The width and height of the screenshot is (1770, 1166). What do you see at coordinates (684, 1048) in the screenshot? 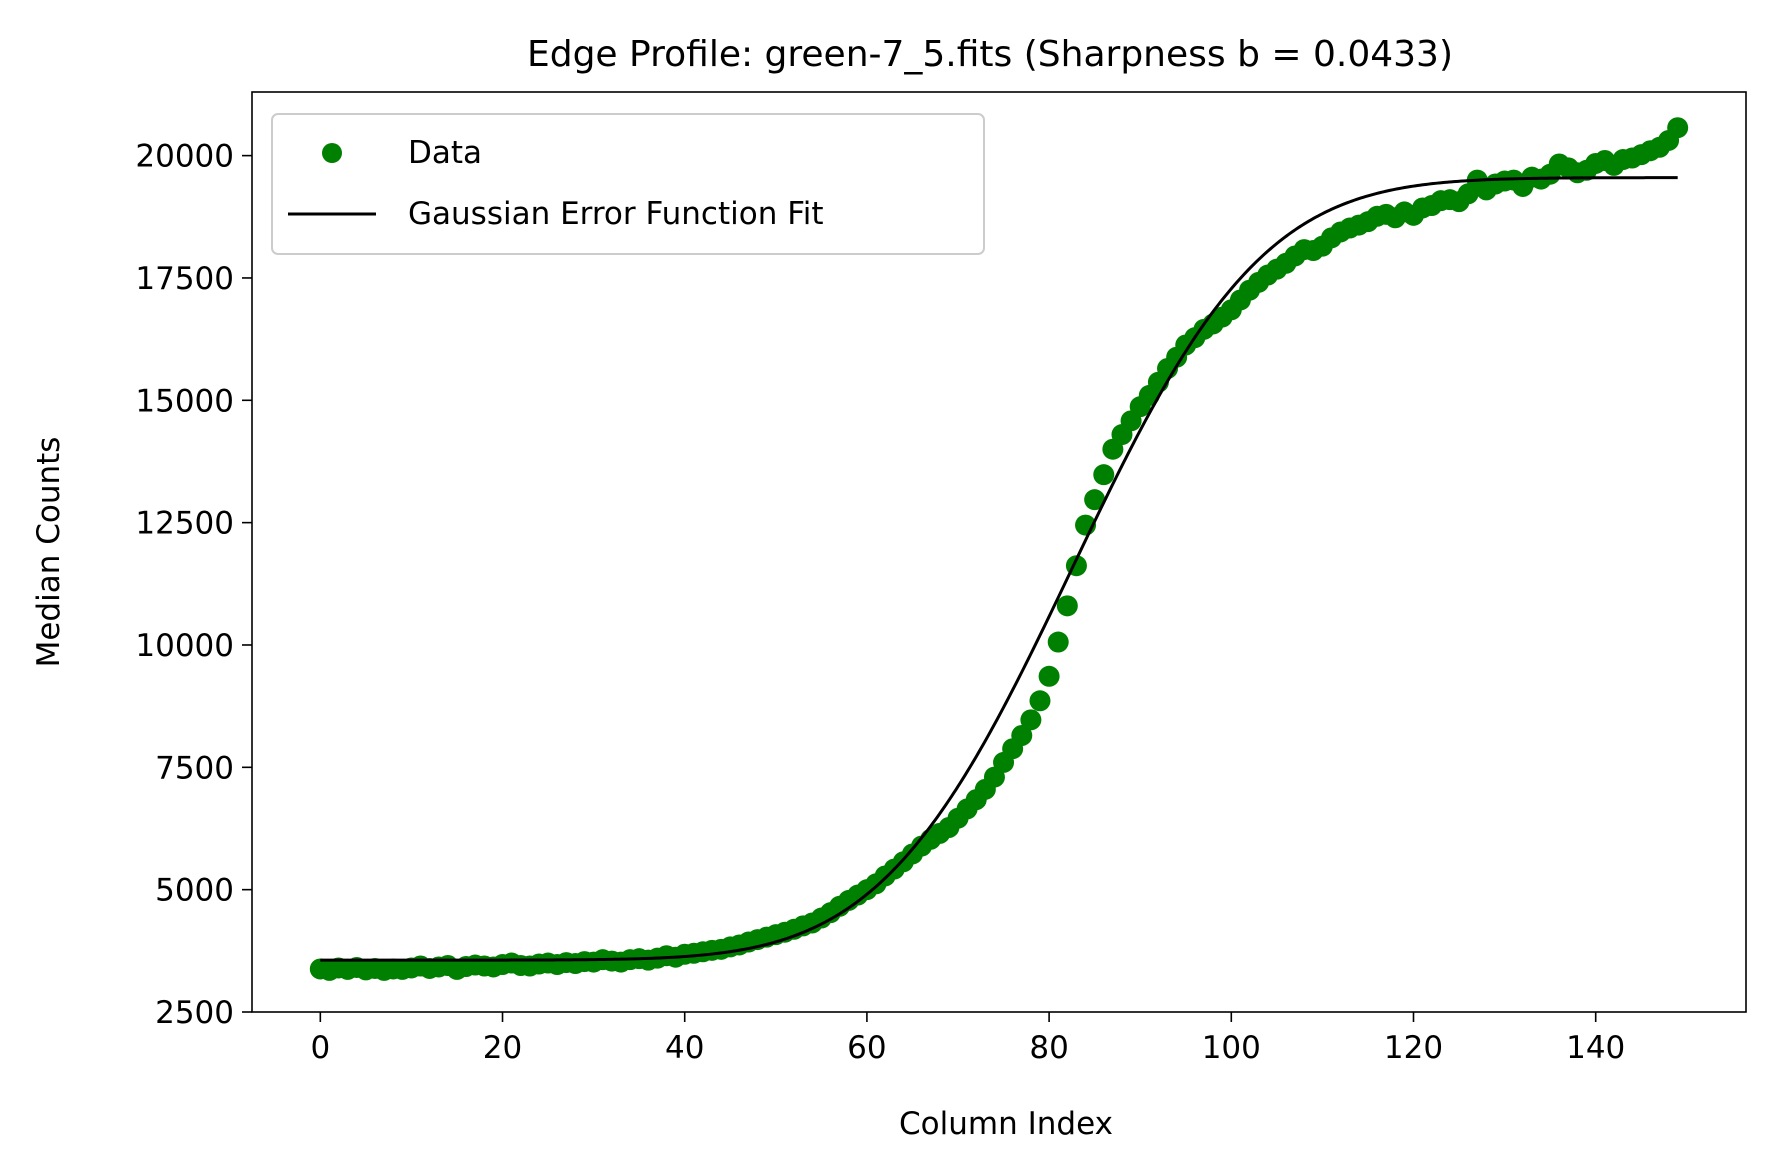
I see `x-tick-label: 40` at bounding box center [684, 1048].